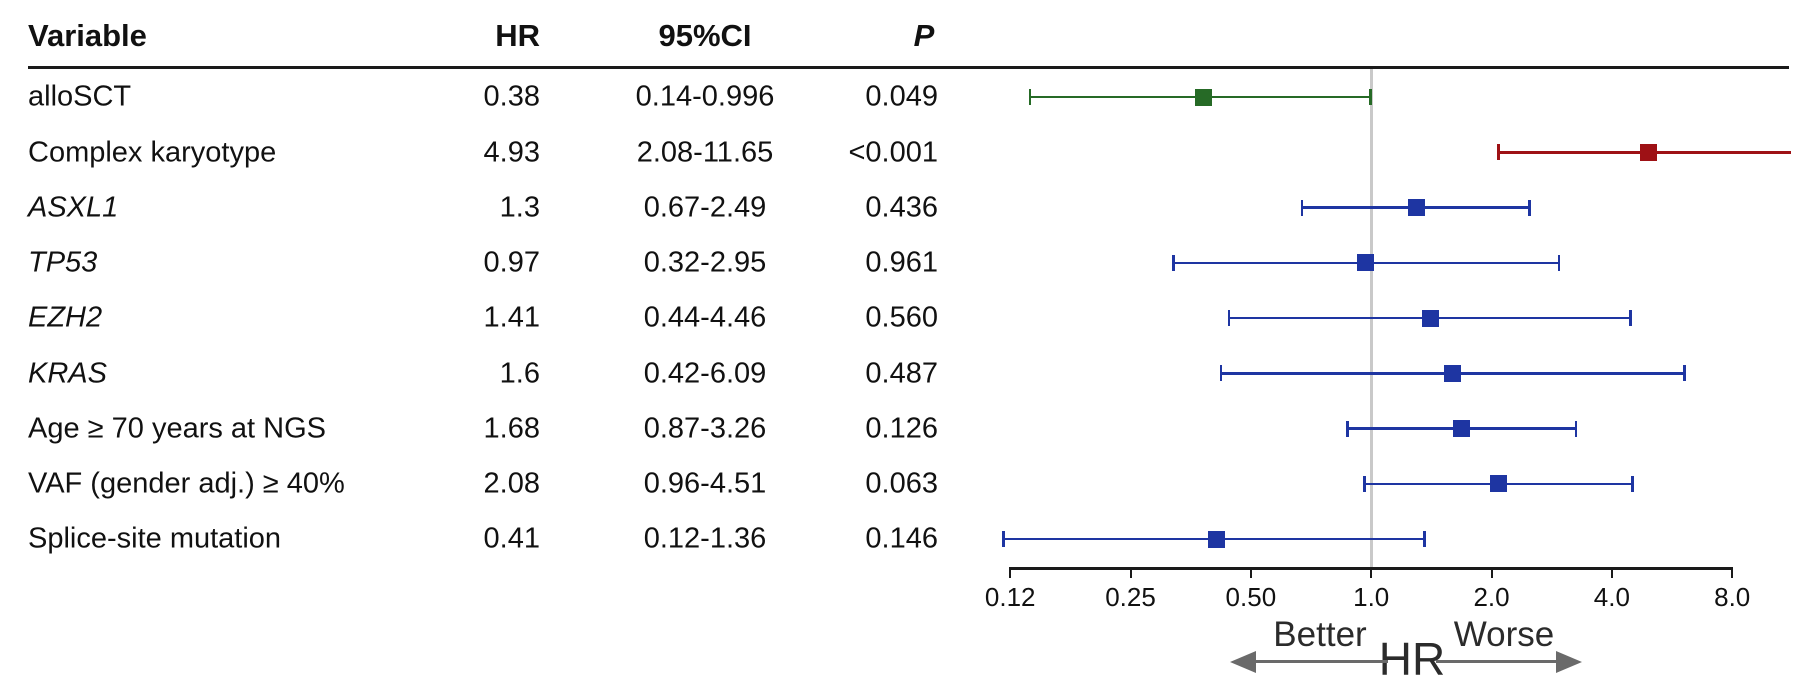 This screenshot has height=687, width=1807. I want to click on table-row: Complex karyotype 4.93 2.08-11.65 <0.001, so click(500, 153).